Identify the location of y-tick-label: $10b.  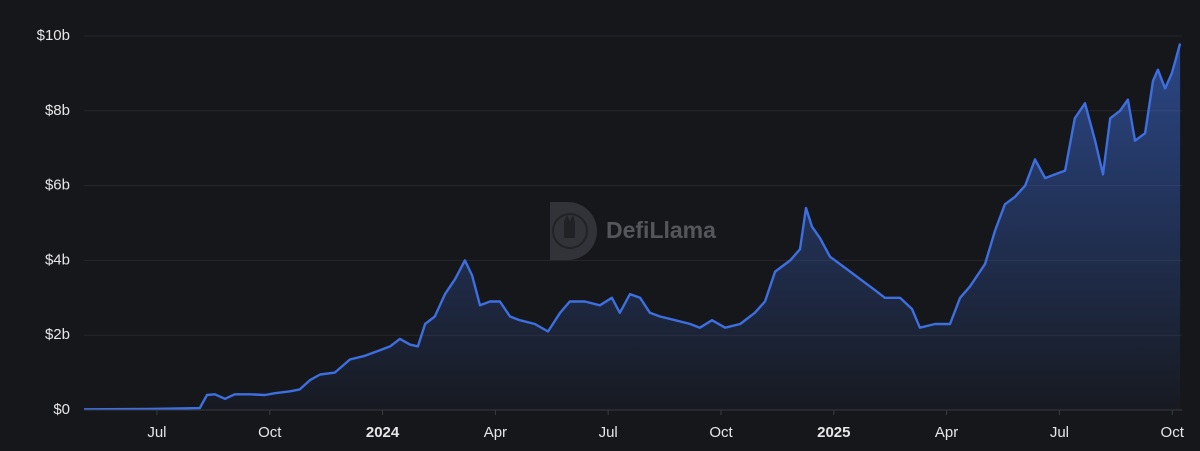
(53, 35).